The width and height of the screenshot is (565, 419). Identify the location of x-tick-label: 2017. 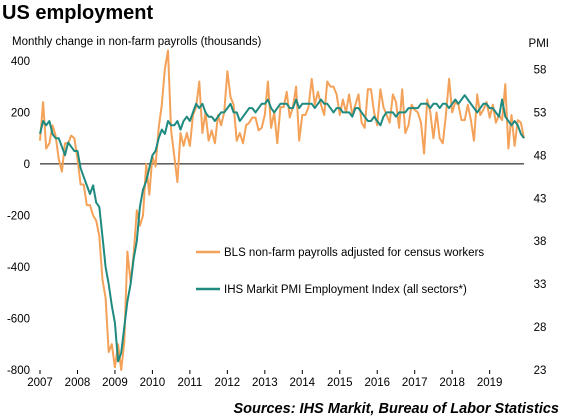
(415, 383).